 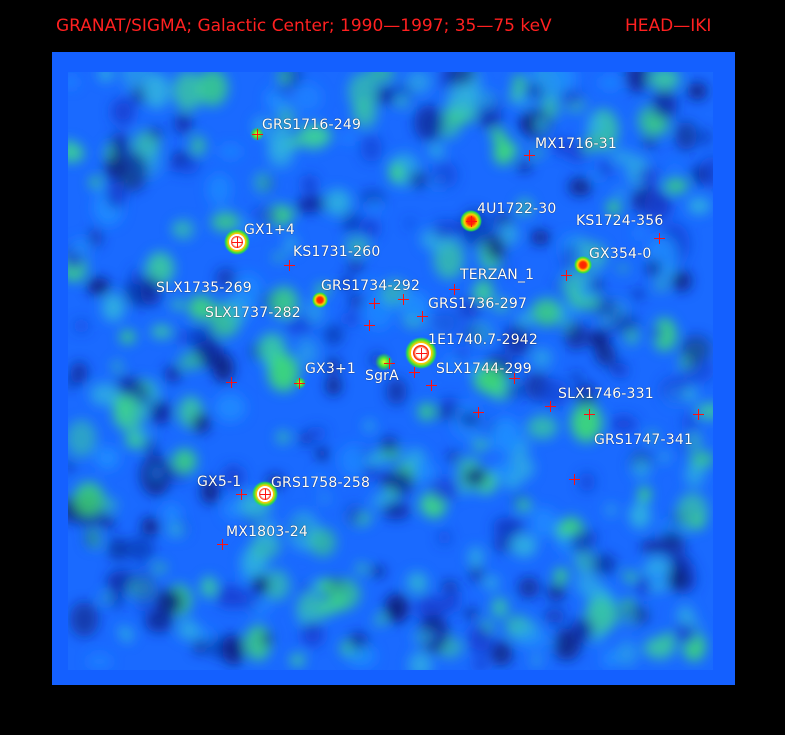 I want to click on source-label-grs1747-341: GRS1747-341, so click(x=644, y=440).